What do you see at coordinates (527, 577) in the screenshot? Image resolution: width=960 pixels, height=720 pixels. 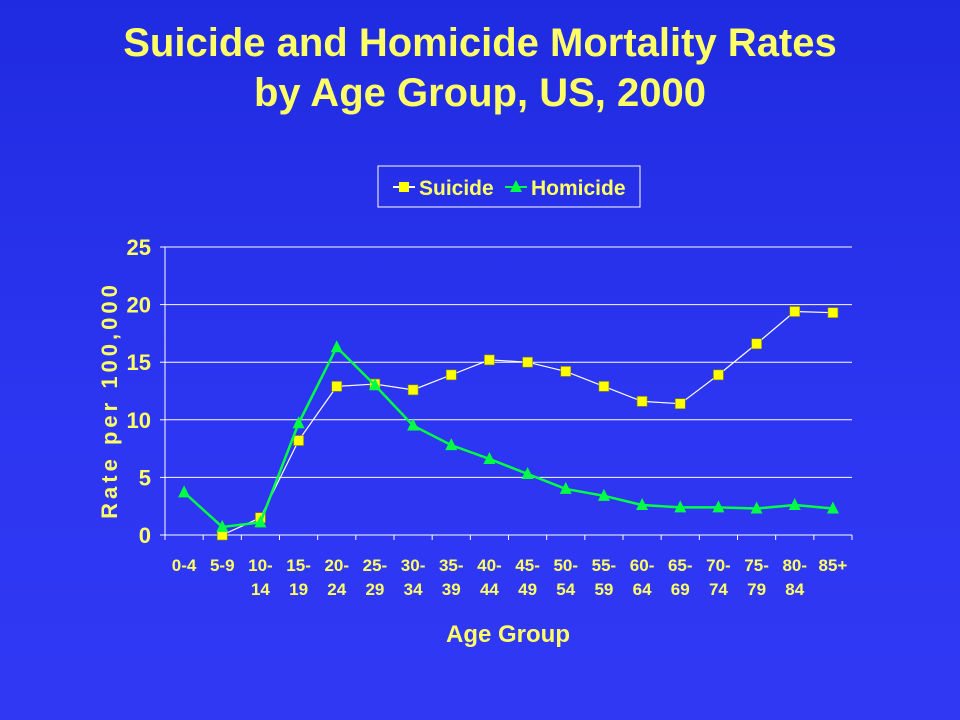 I see `x-tick-label-9: 45-49` at bounding box center [527, 577].